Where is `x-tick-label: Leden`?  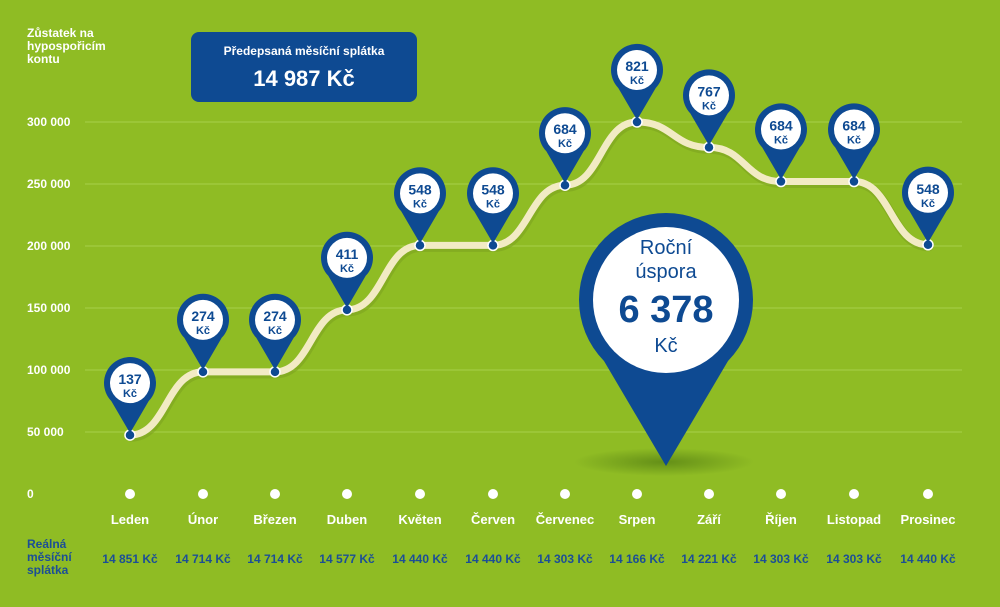 x-tick-label: Leden is located at coordinates (130, 519).